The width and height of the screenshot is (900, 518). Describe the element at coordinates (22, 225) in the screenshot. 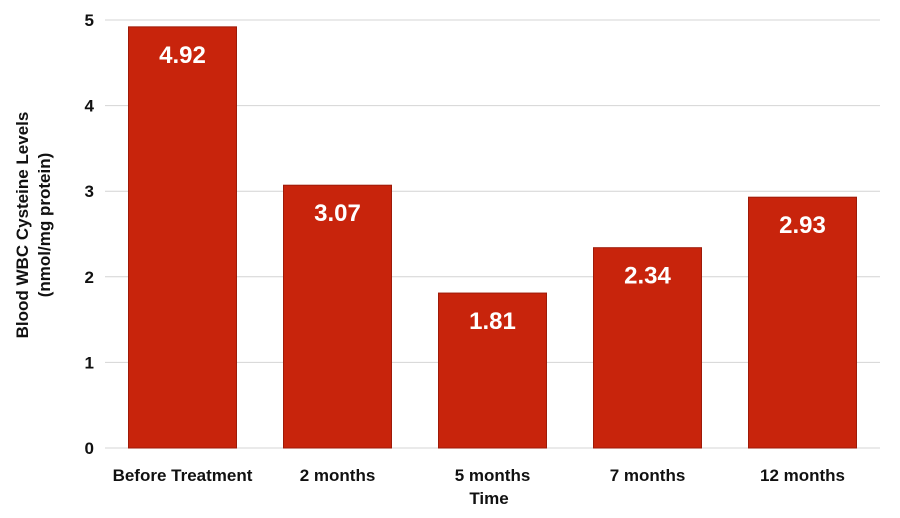

I see `y-axis-title-line-1: Blood WBC Cysteine Levels` at that location.